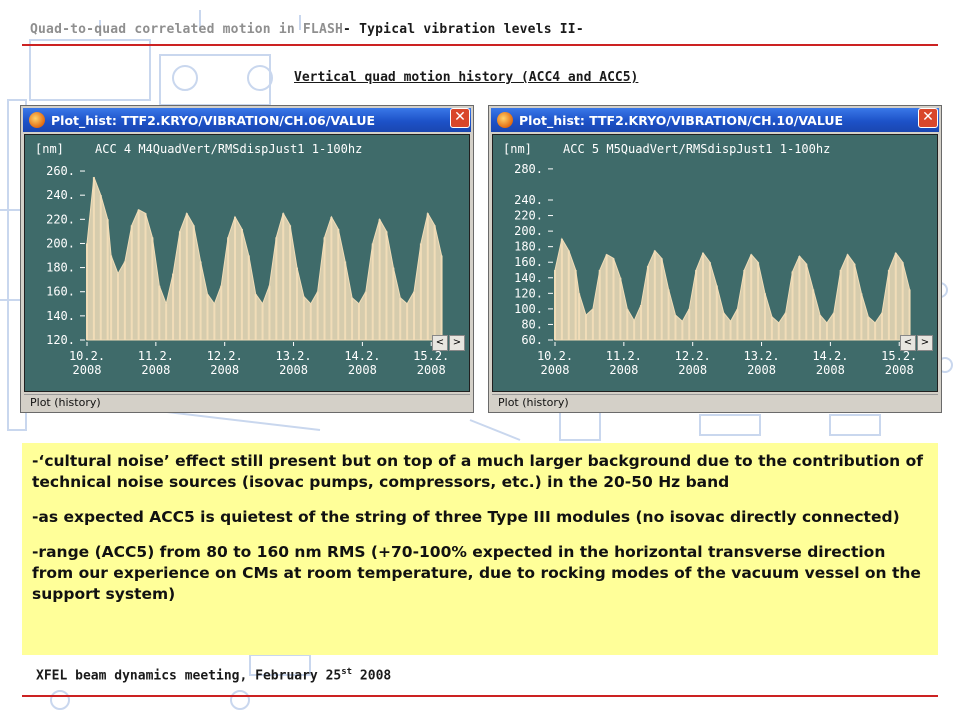  I want to click on y-tick-label: 280., so click(528, 169).